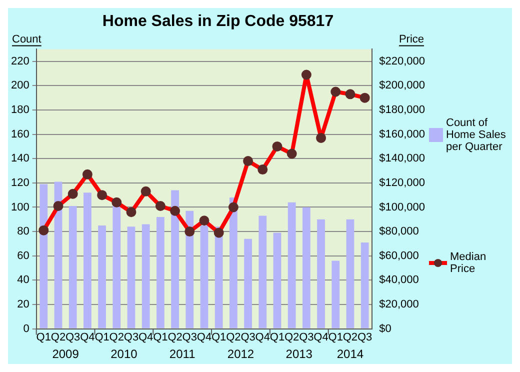 This screenshot has width=520, height=372. I want to click on y-tick-label: 180, so click(20, 110).